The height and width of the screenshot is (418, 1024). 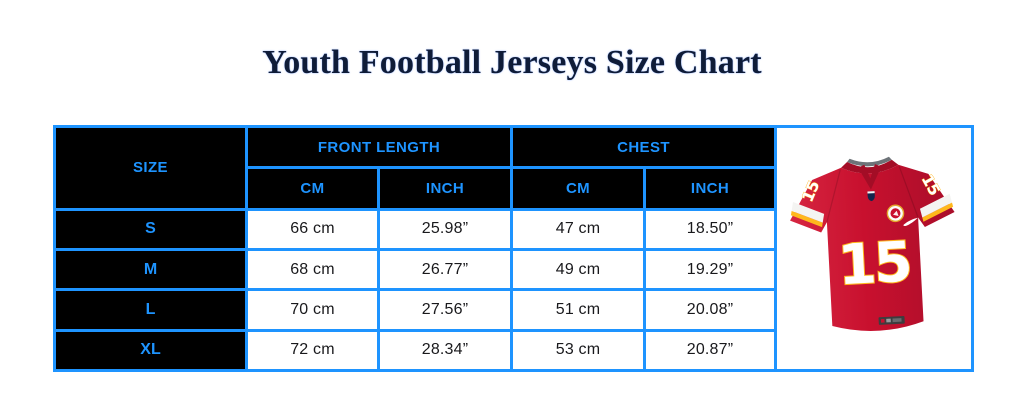 I want to click on subheader-front-inch: INCH, so click(x=445, y=188).